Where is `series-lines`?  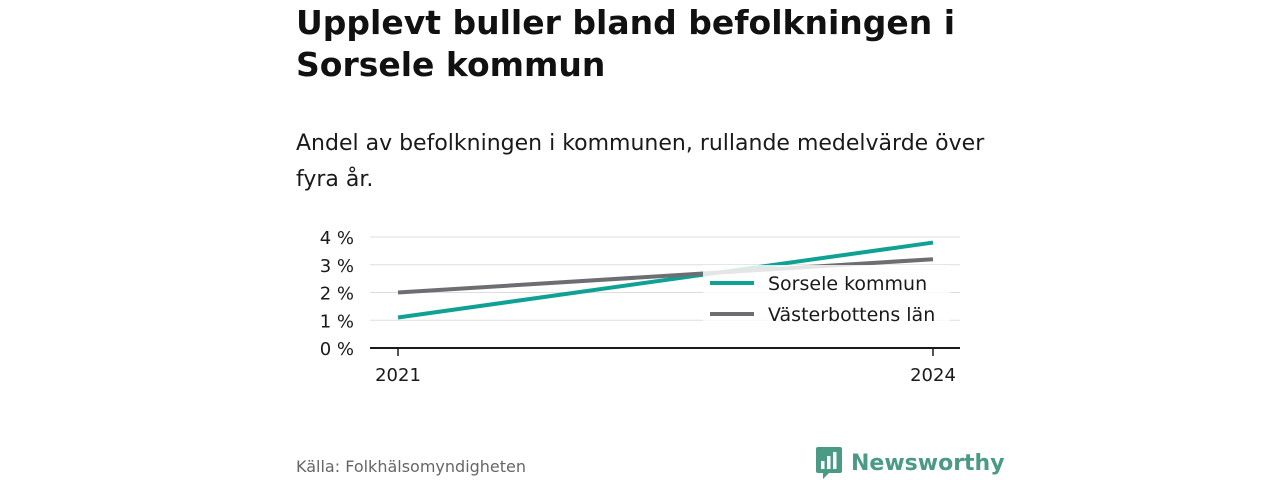 series-lines is located at coordinates (665, 280).